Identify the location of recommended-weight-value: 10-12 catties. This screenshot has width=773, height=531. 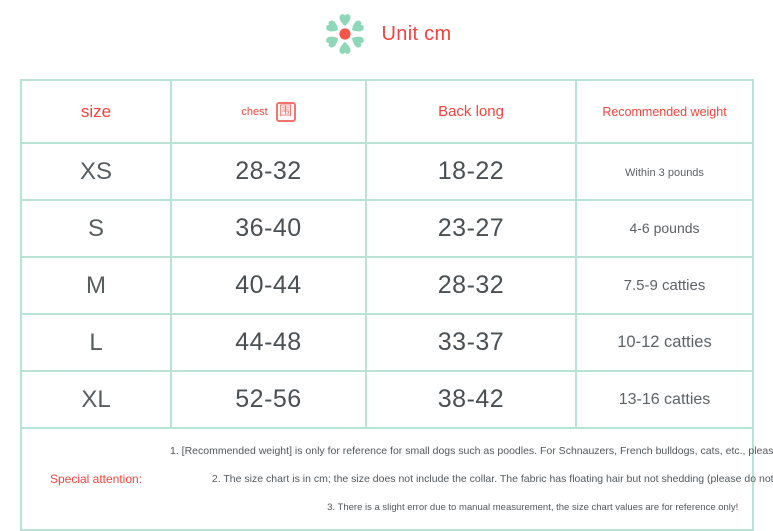
(664, 342).